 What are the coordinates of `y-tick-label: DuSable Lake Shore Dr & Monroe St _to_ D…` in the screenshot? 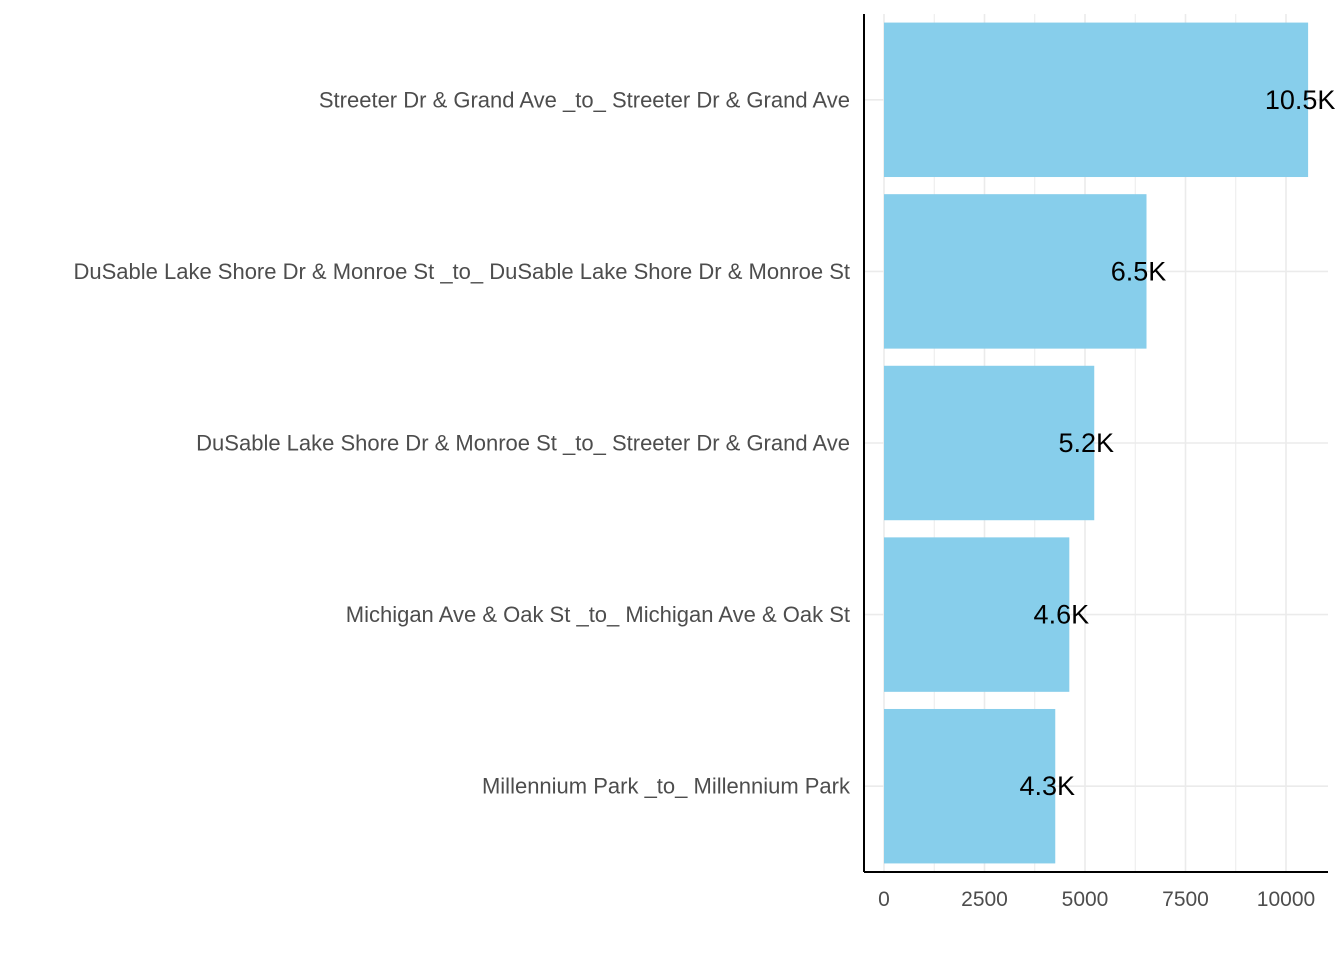 It's located at (461, 271).